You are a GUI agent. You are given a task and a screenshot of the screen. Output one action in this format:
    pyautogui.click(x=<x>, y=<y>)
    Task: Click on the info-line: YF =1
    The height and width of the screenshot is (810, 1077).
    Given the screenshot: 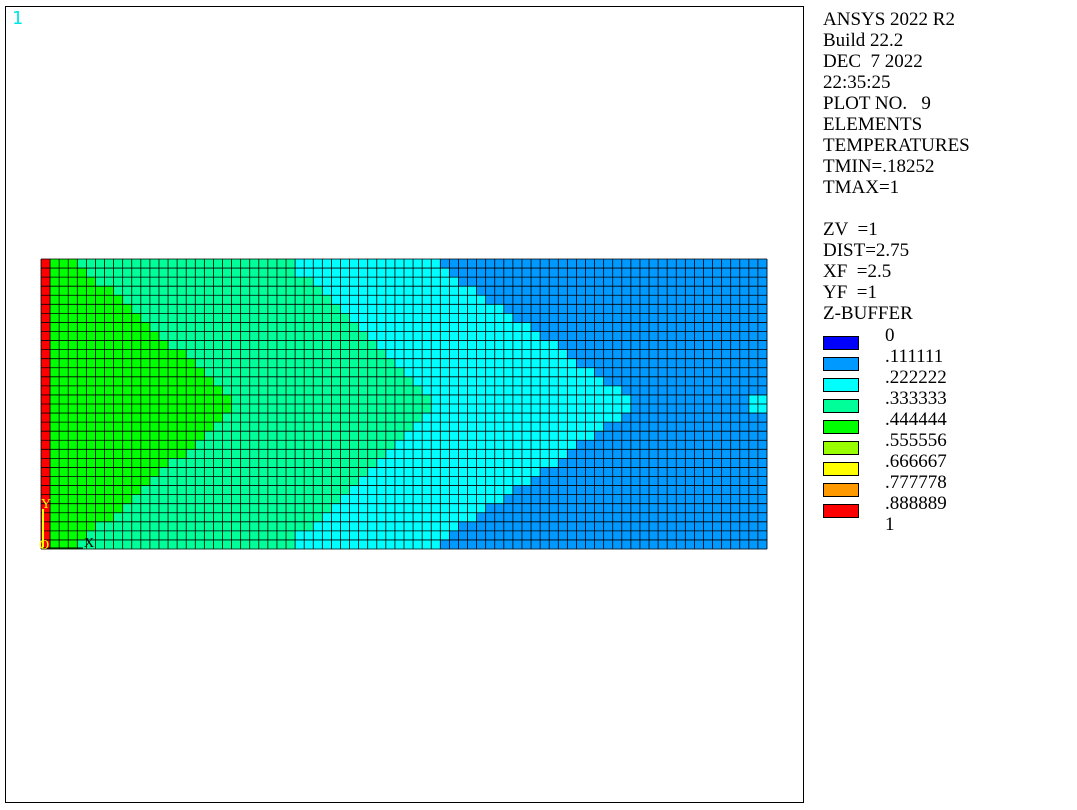 What is the action you would take?
    pyautogui.click(x=850, y=292)
    